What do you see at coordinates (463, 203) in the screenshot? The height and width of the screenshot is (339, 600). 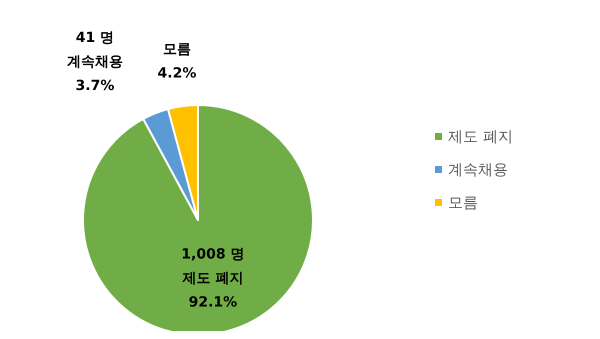 I see `legend-label: 모름` at bounding box center [463, 203].